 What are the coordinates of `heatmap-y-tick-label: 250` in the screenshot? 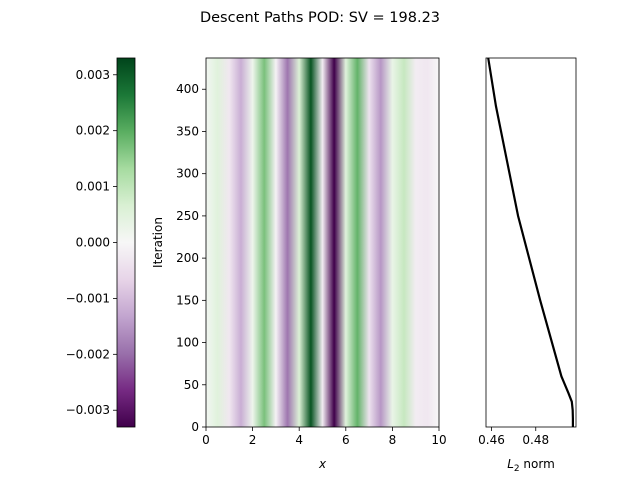 It's located at (187, 216).